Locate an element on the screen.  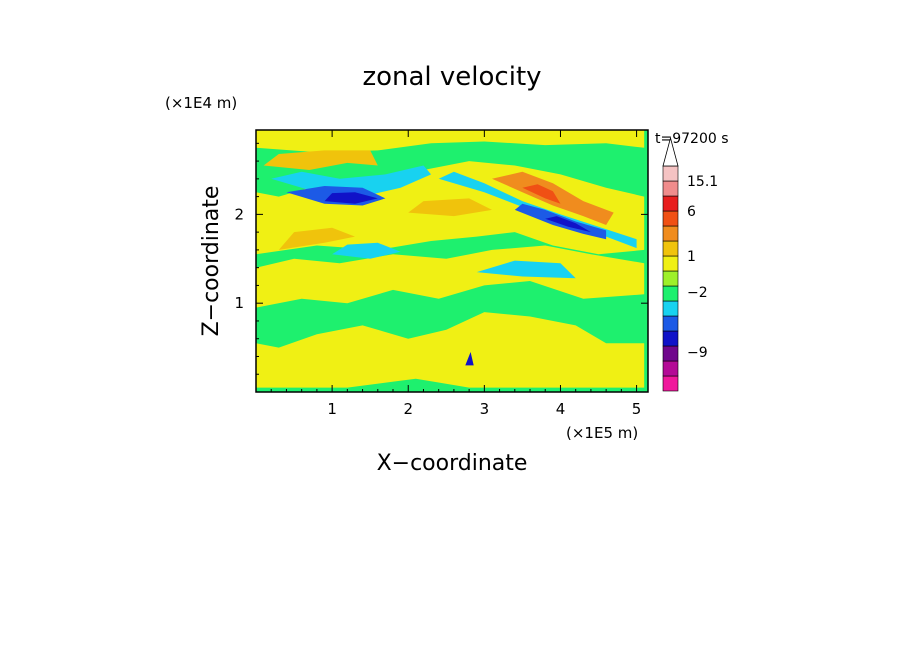
y-tick-label: 1 is located at coordinates (239, 303).